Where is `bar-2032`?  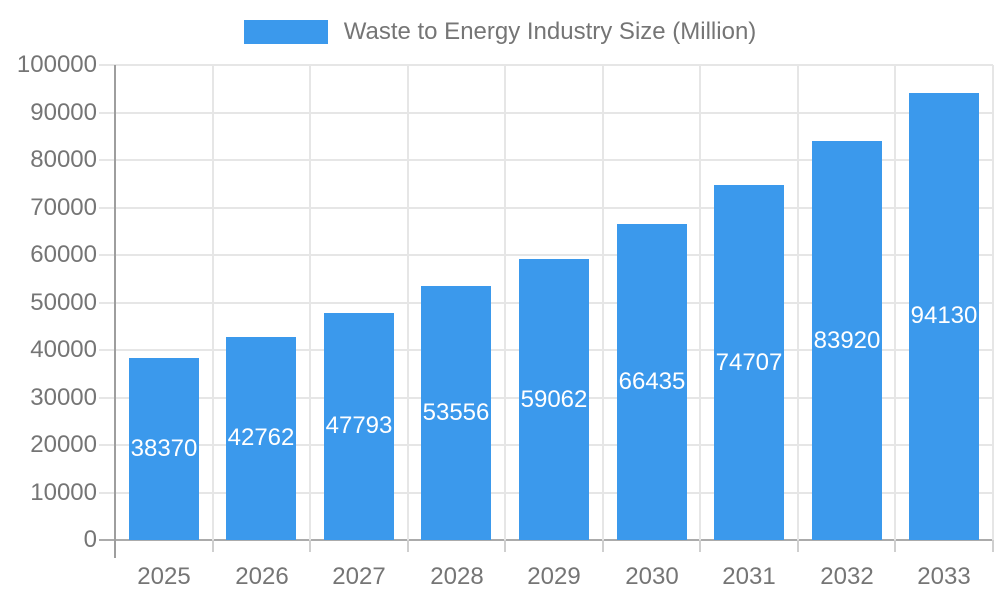 bar-2032 is located at coordinates (847, 340).